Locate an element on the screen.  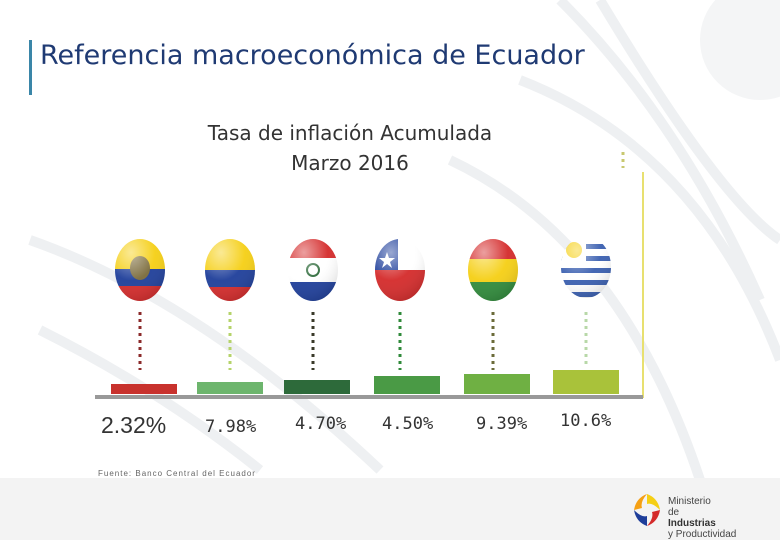
title-accent-bar is located at coordinates (30, 67).